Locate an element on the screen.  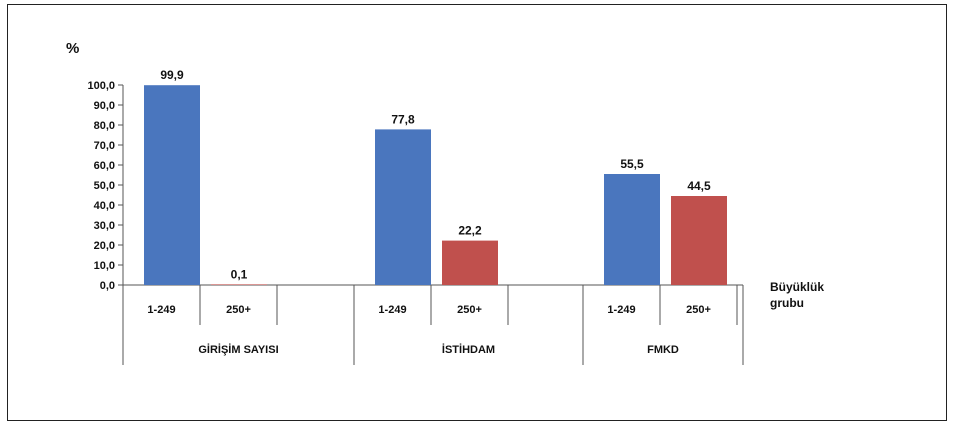
x-axis-side-label: Büyüklük is located at coordinates (797, 287).